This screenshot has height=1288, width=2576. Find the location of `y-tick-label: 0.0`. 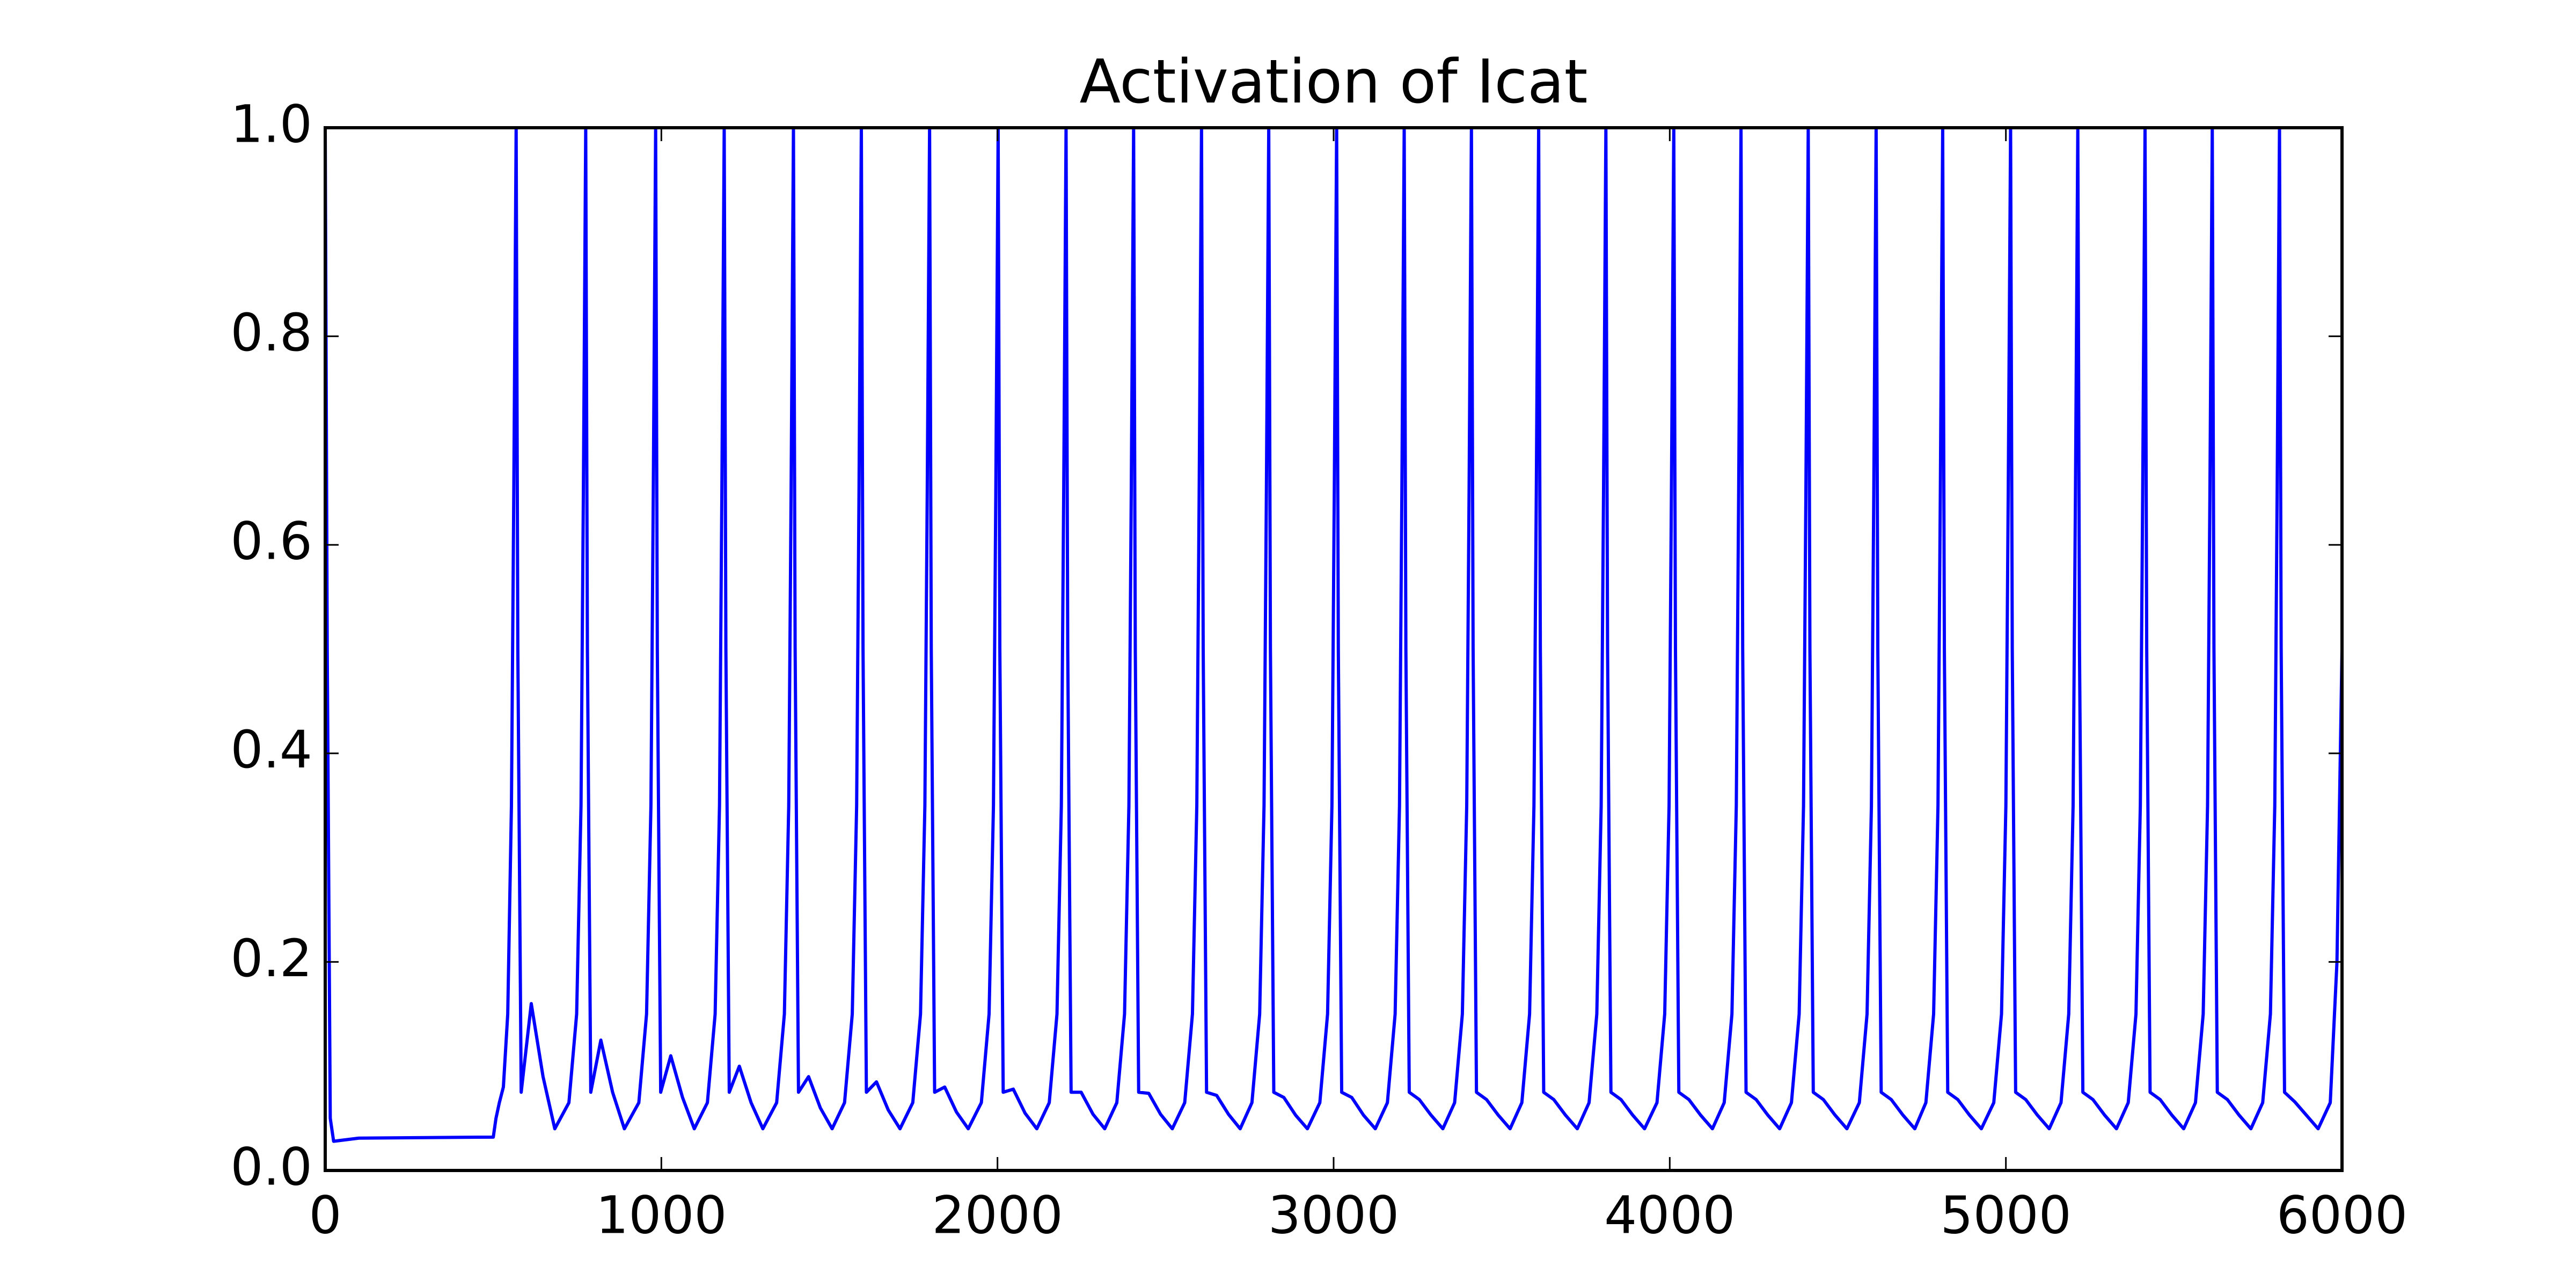

y-tick-label: 0.0 is located at coordinates (271, 1167).